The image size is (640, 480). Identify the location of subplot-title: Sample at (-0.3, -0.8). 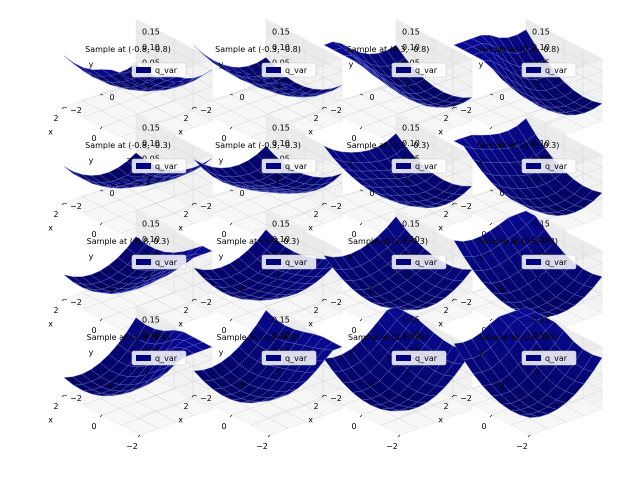
(258, 49).